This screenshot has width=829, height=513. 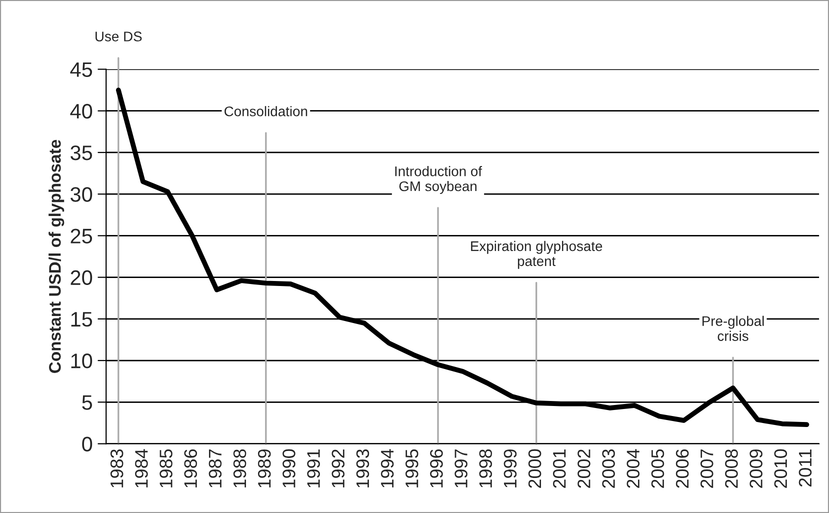 I want to click on x-tick-label: 1990, so click(x=289, y=468).